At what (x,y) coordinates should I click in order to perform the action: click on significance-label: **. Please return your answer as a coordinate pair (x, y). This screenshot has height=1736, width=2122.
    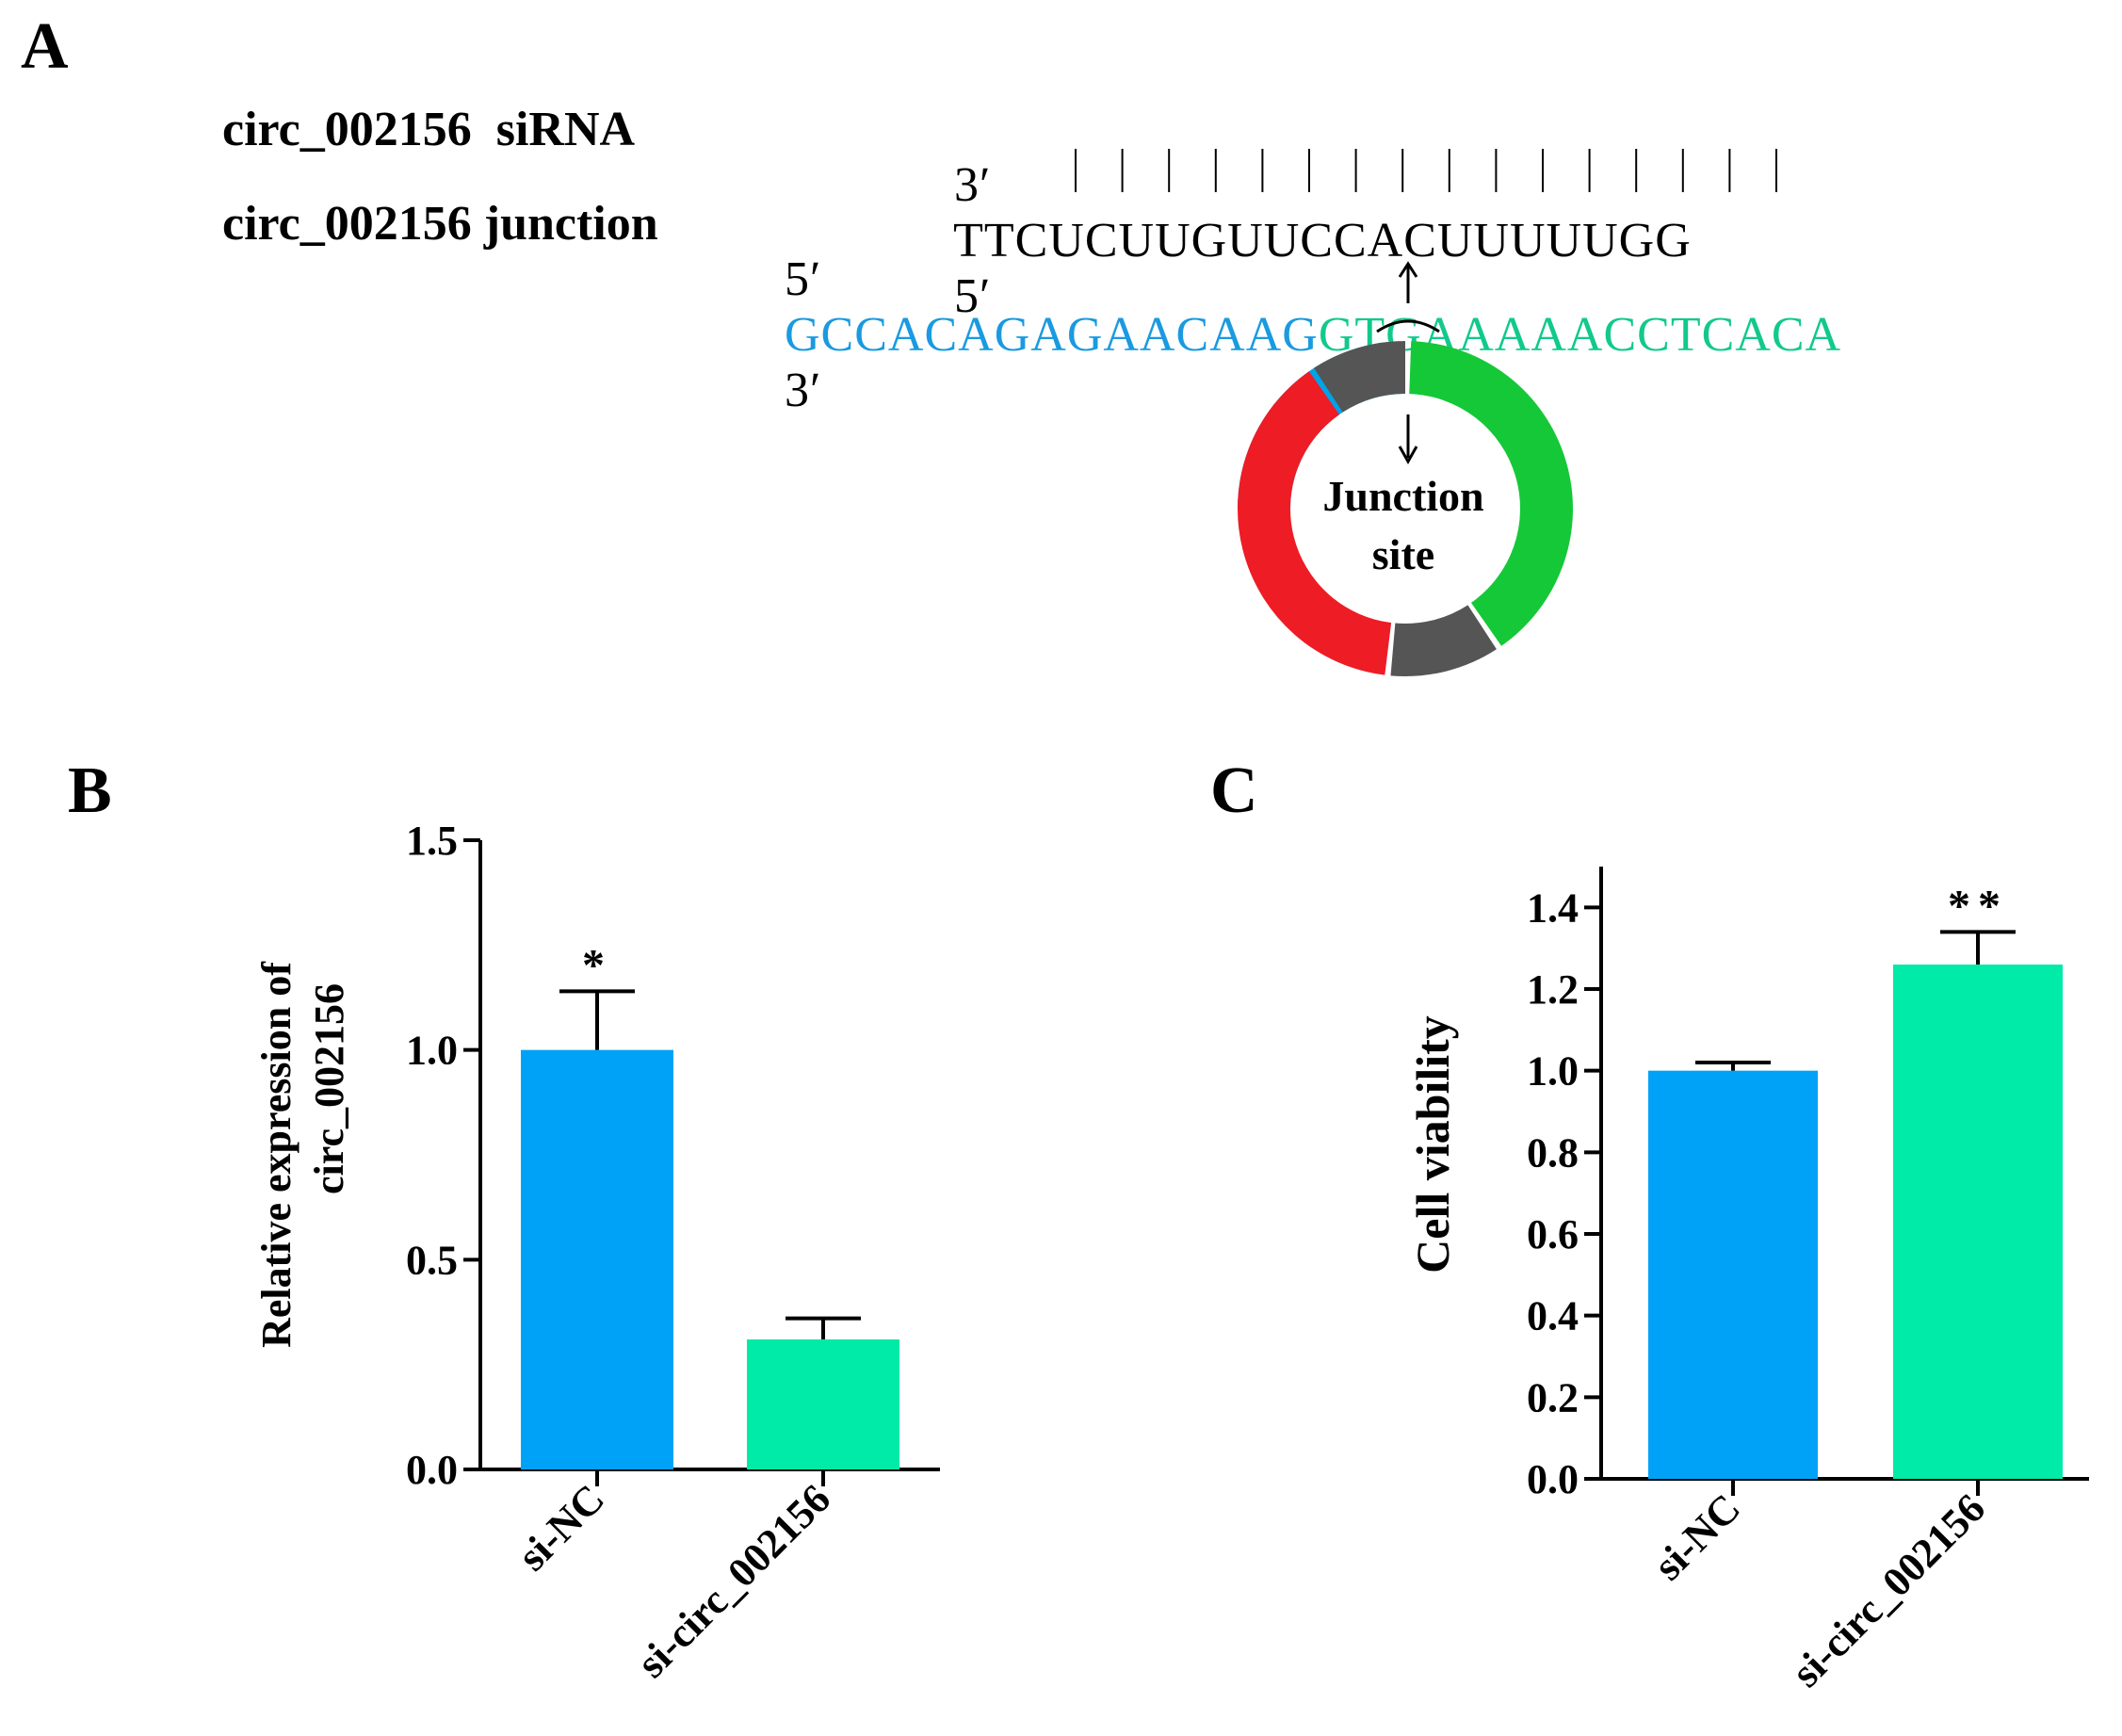
    Looking at the image, I should click on (1978, 906).